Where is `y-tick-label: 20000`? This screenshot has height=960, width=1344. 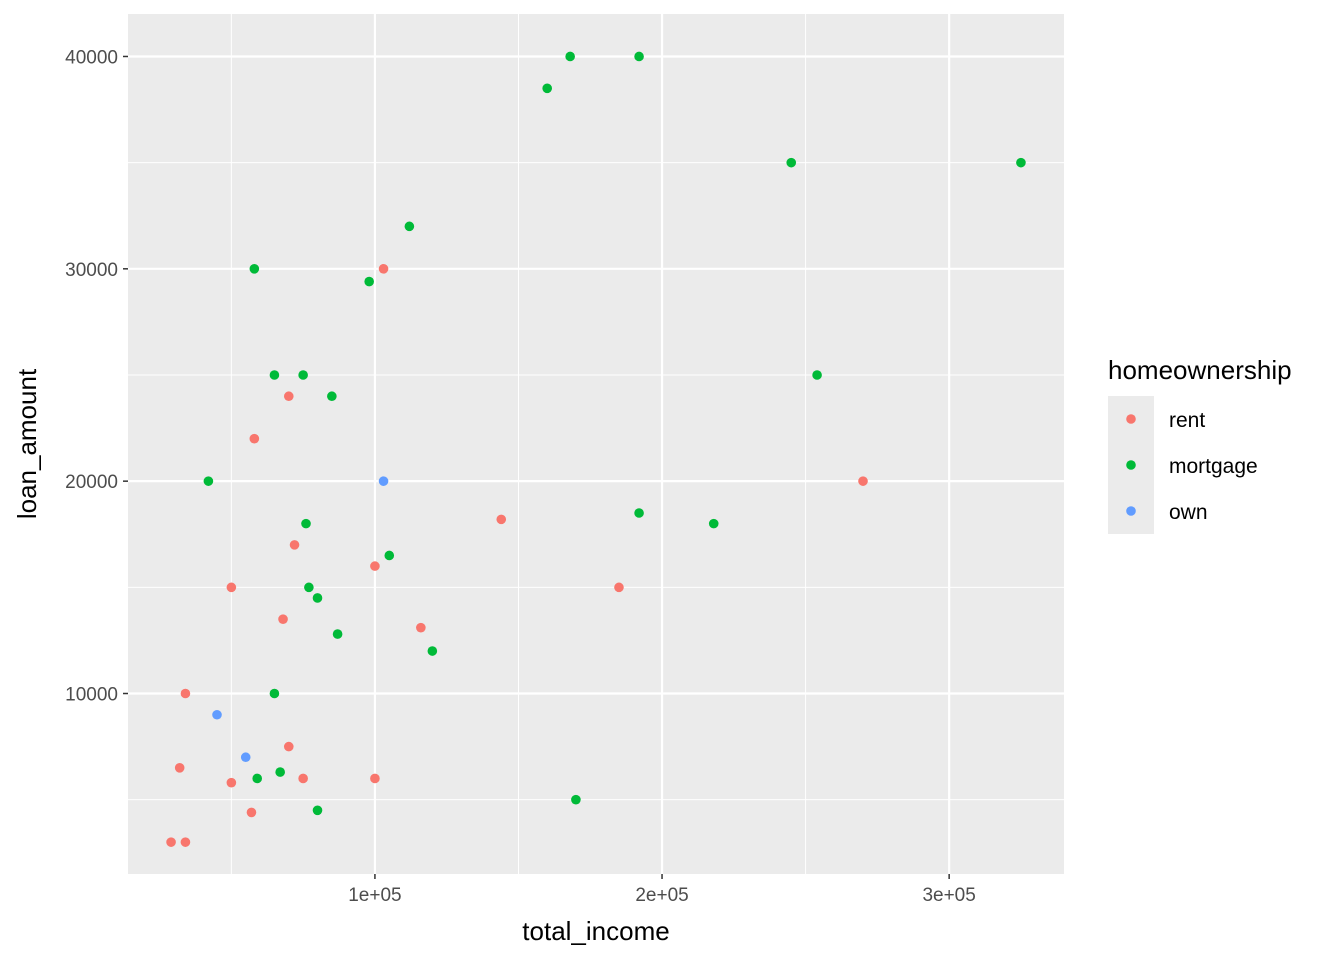 y-tick-label: 20000 is located at coordinates (91, 482).